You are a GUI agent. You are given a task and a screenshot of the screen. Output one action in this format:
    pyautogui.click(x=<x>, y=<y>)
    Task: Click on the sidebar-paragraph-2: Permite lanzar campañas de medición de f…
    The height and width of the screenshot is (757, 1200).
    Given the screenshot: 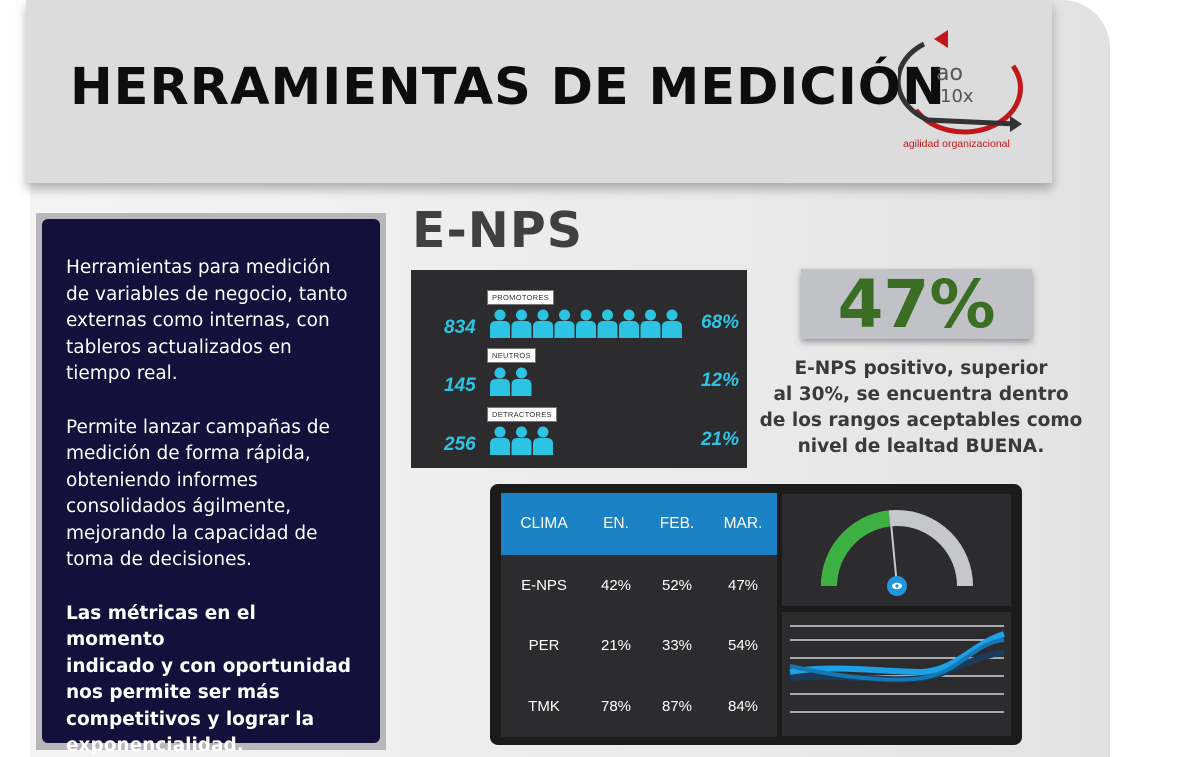 What is the action you would take?
    pyautogui.click(x=198, y=493)
    